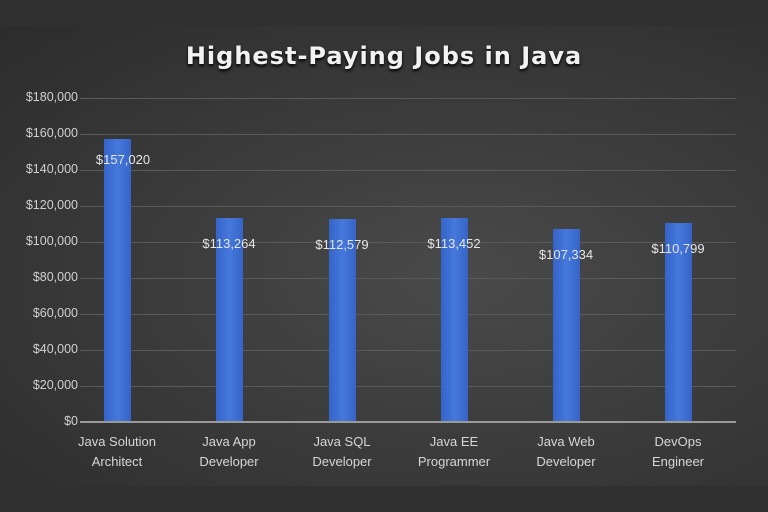 The width and height of the screenshot is (768, 512). What do you see at coordinates (229, 451) in the screenshot?
I see `x-tick-label: Java App Developer` at bounding box center [229, 451].